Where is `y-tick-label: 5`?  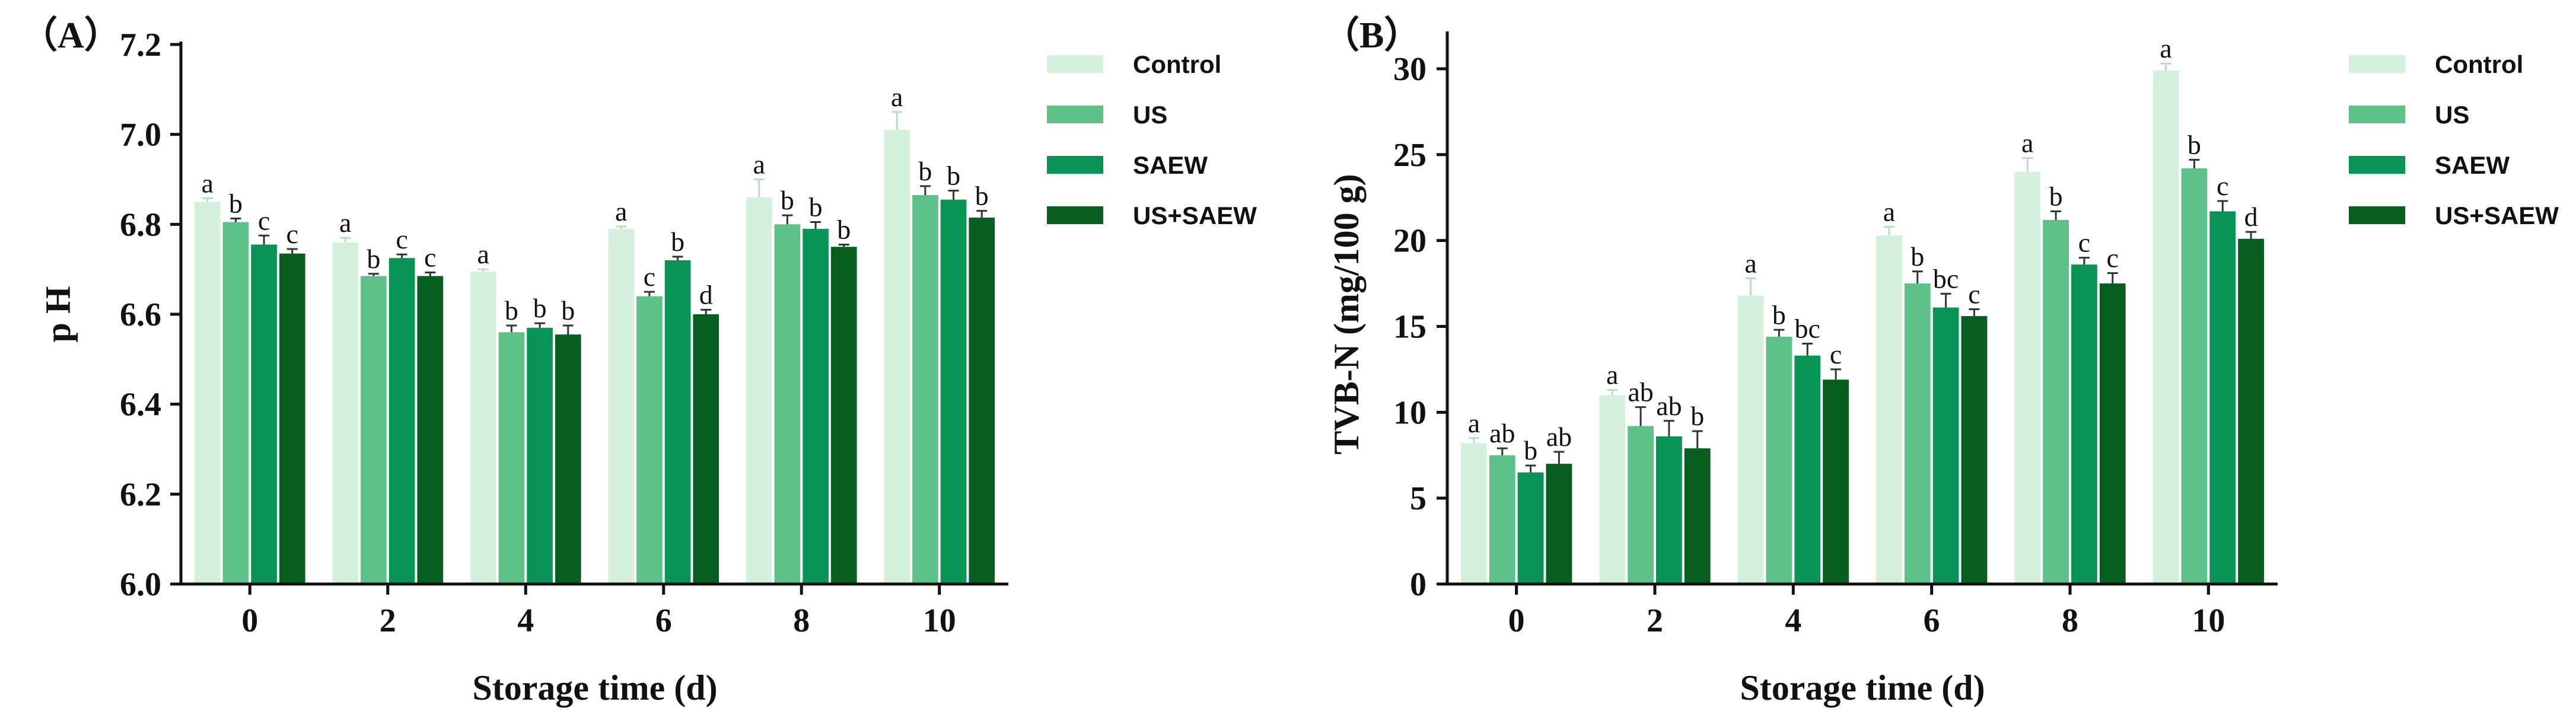 y-tick-label: 5 is located at coordinates (1418, 498).